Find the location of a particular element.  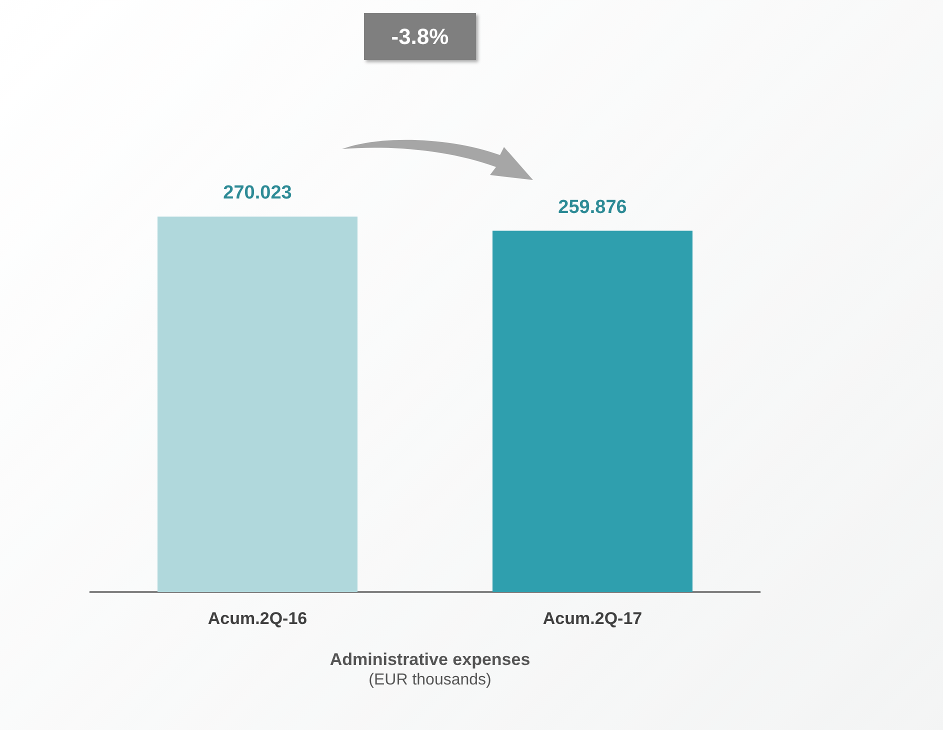

x-tick-label: Acum.2Q-16 is located at coordinates (258, 618).